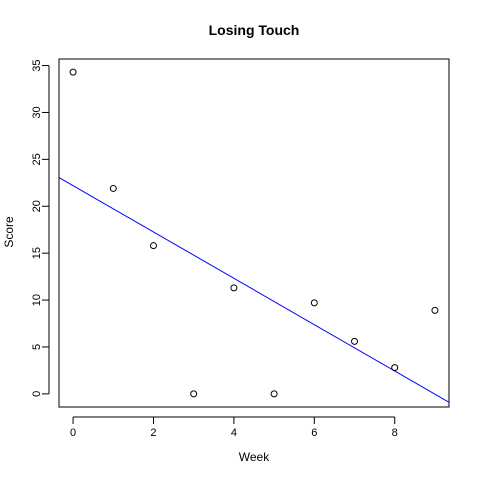 Image resolution: width=480 pixels, height=480 pixels. What do you see at coordinates (153, 433) in the screenshot?
I see `x-tick-label: 2` at bounding box center [153, 433].